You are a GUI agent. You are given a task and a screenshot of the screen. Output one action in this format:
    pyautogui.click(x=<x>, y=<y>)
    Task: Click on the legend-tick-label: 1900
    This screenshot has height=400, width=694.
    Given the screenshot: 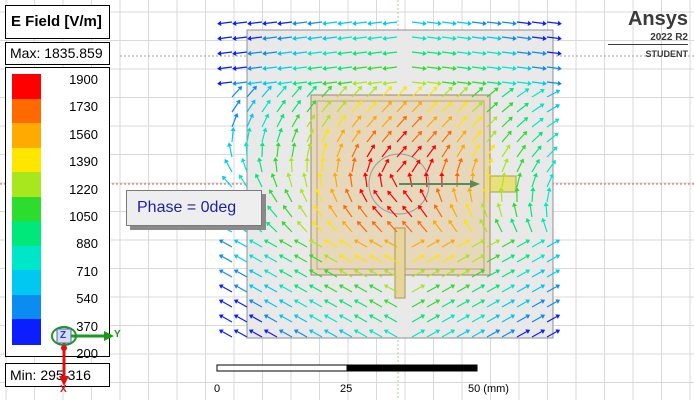 What is the action you would take?
    pyautogui.click(x=83, y=79)
    